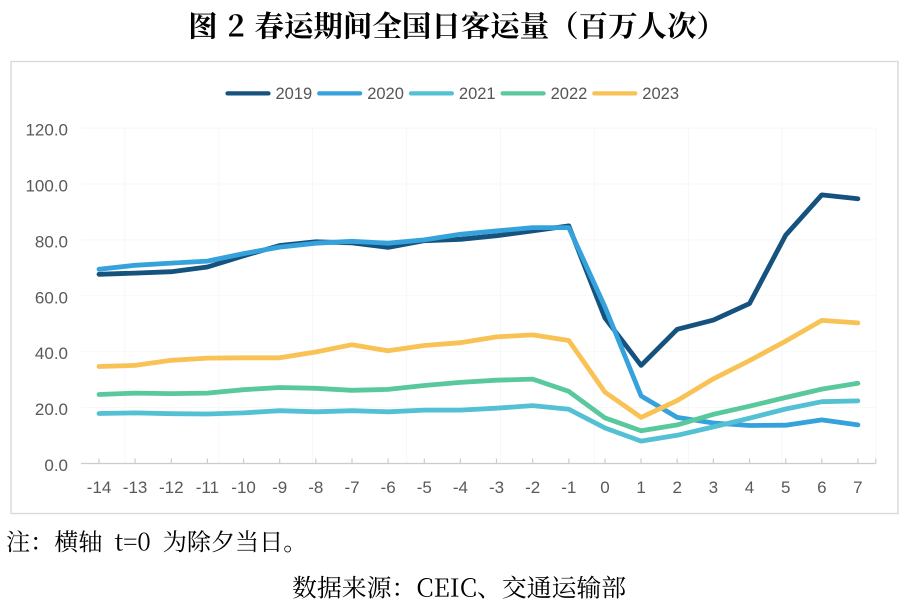  Describe the element at coordinates (713, 487) in the screenshot. I see `svg-text: 3` at that location.